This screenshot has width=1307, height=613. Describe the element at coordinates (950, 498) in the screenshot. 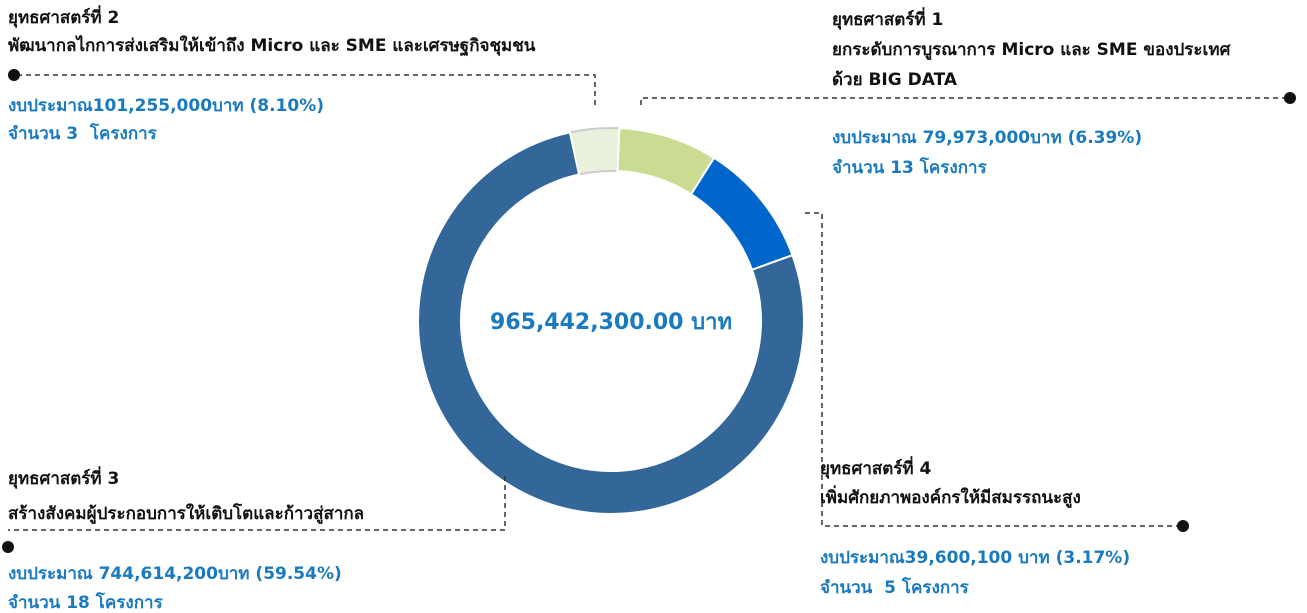

I see `strategy-description: เพิ่มศักยภาพองค์กรให้มีสมรรถนะสูง` at that location.